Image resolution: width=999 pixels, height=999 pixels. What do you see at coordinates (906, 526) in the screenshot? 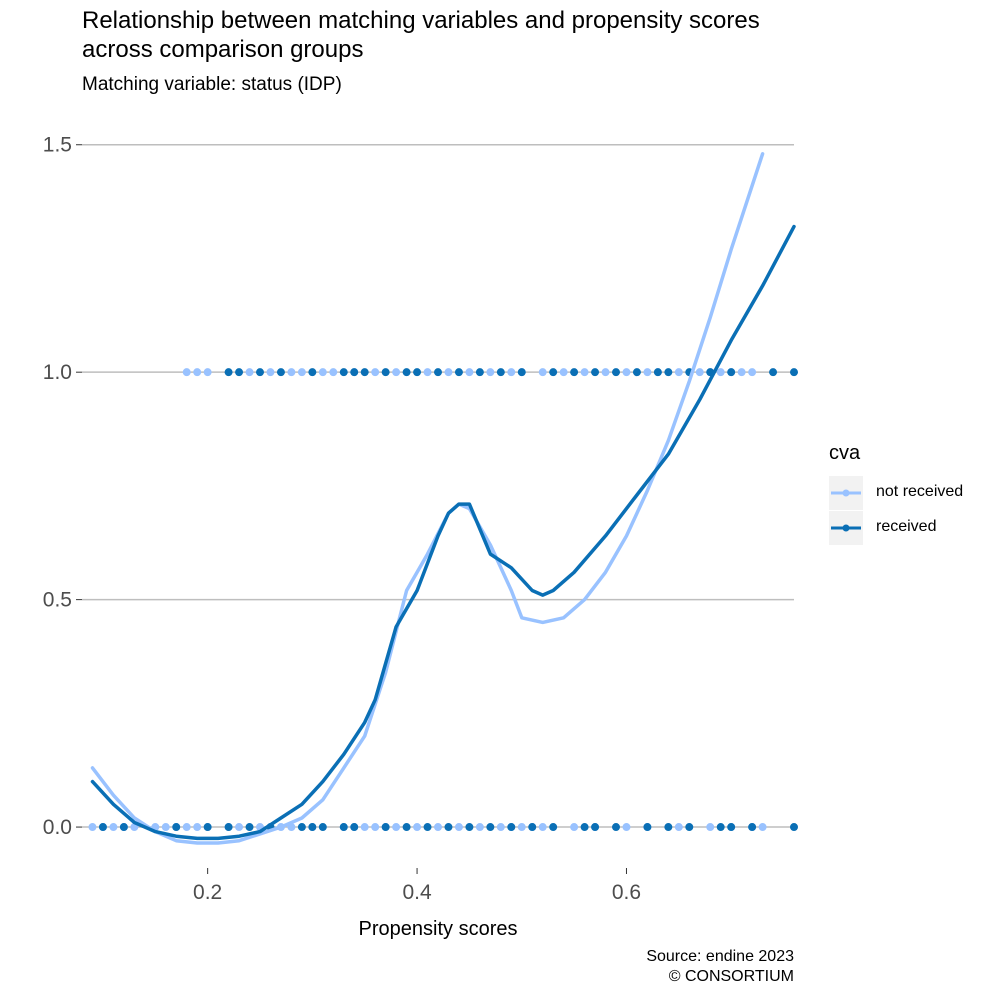
I see `legend-label-received: received` at bounding box center [906, 526].